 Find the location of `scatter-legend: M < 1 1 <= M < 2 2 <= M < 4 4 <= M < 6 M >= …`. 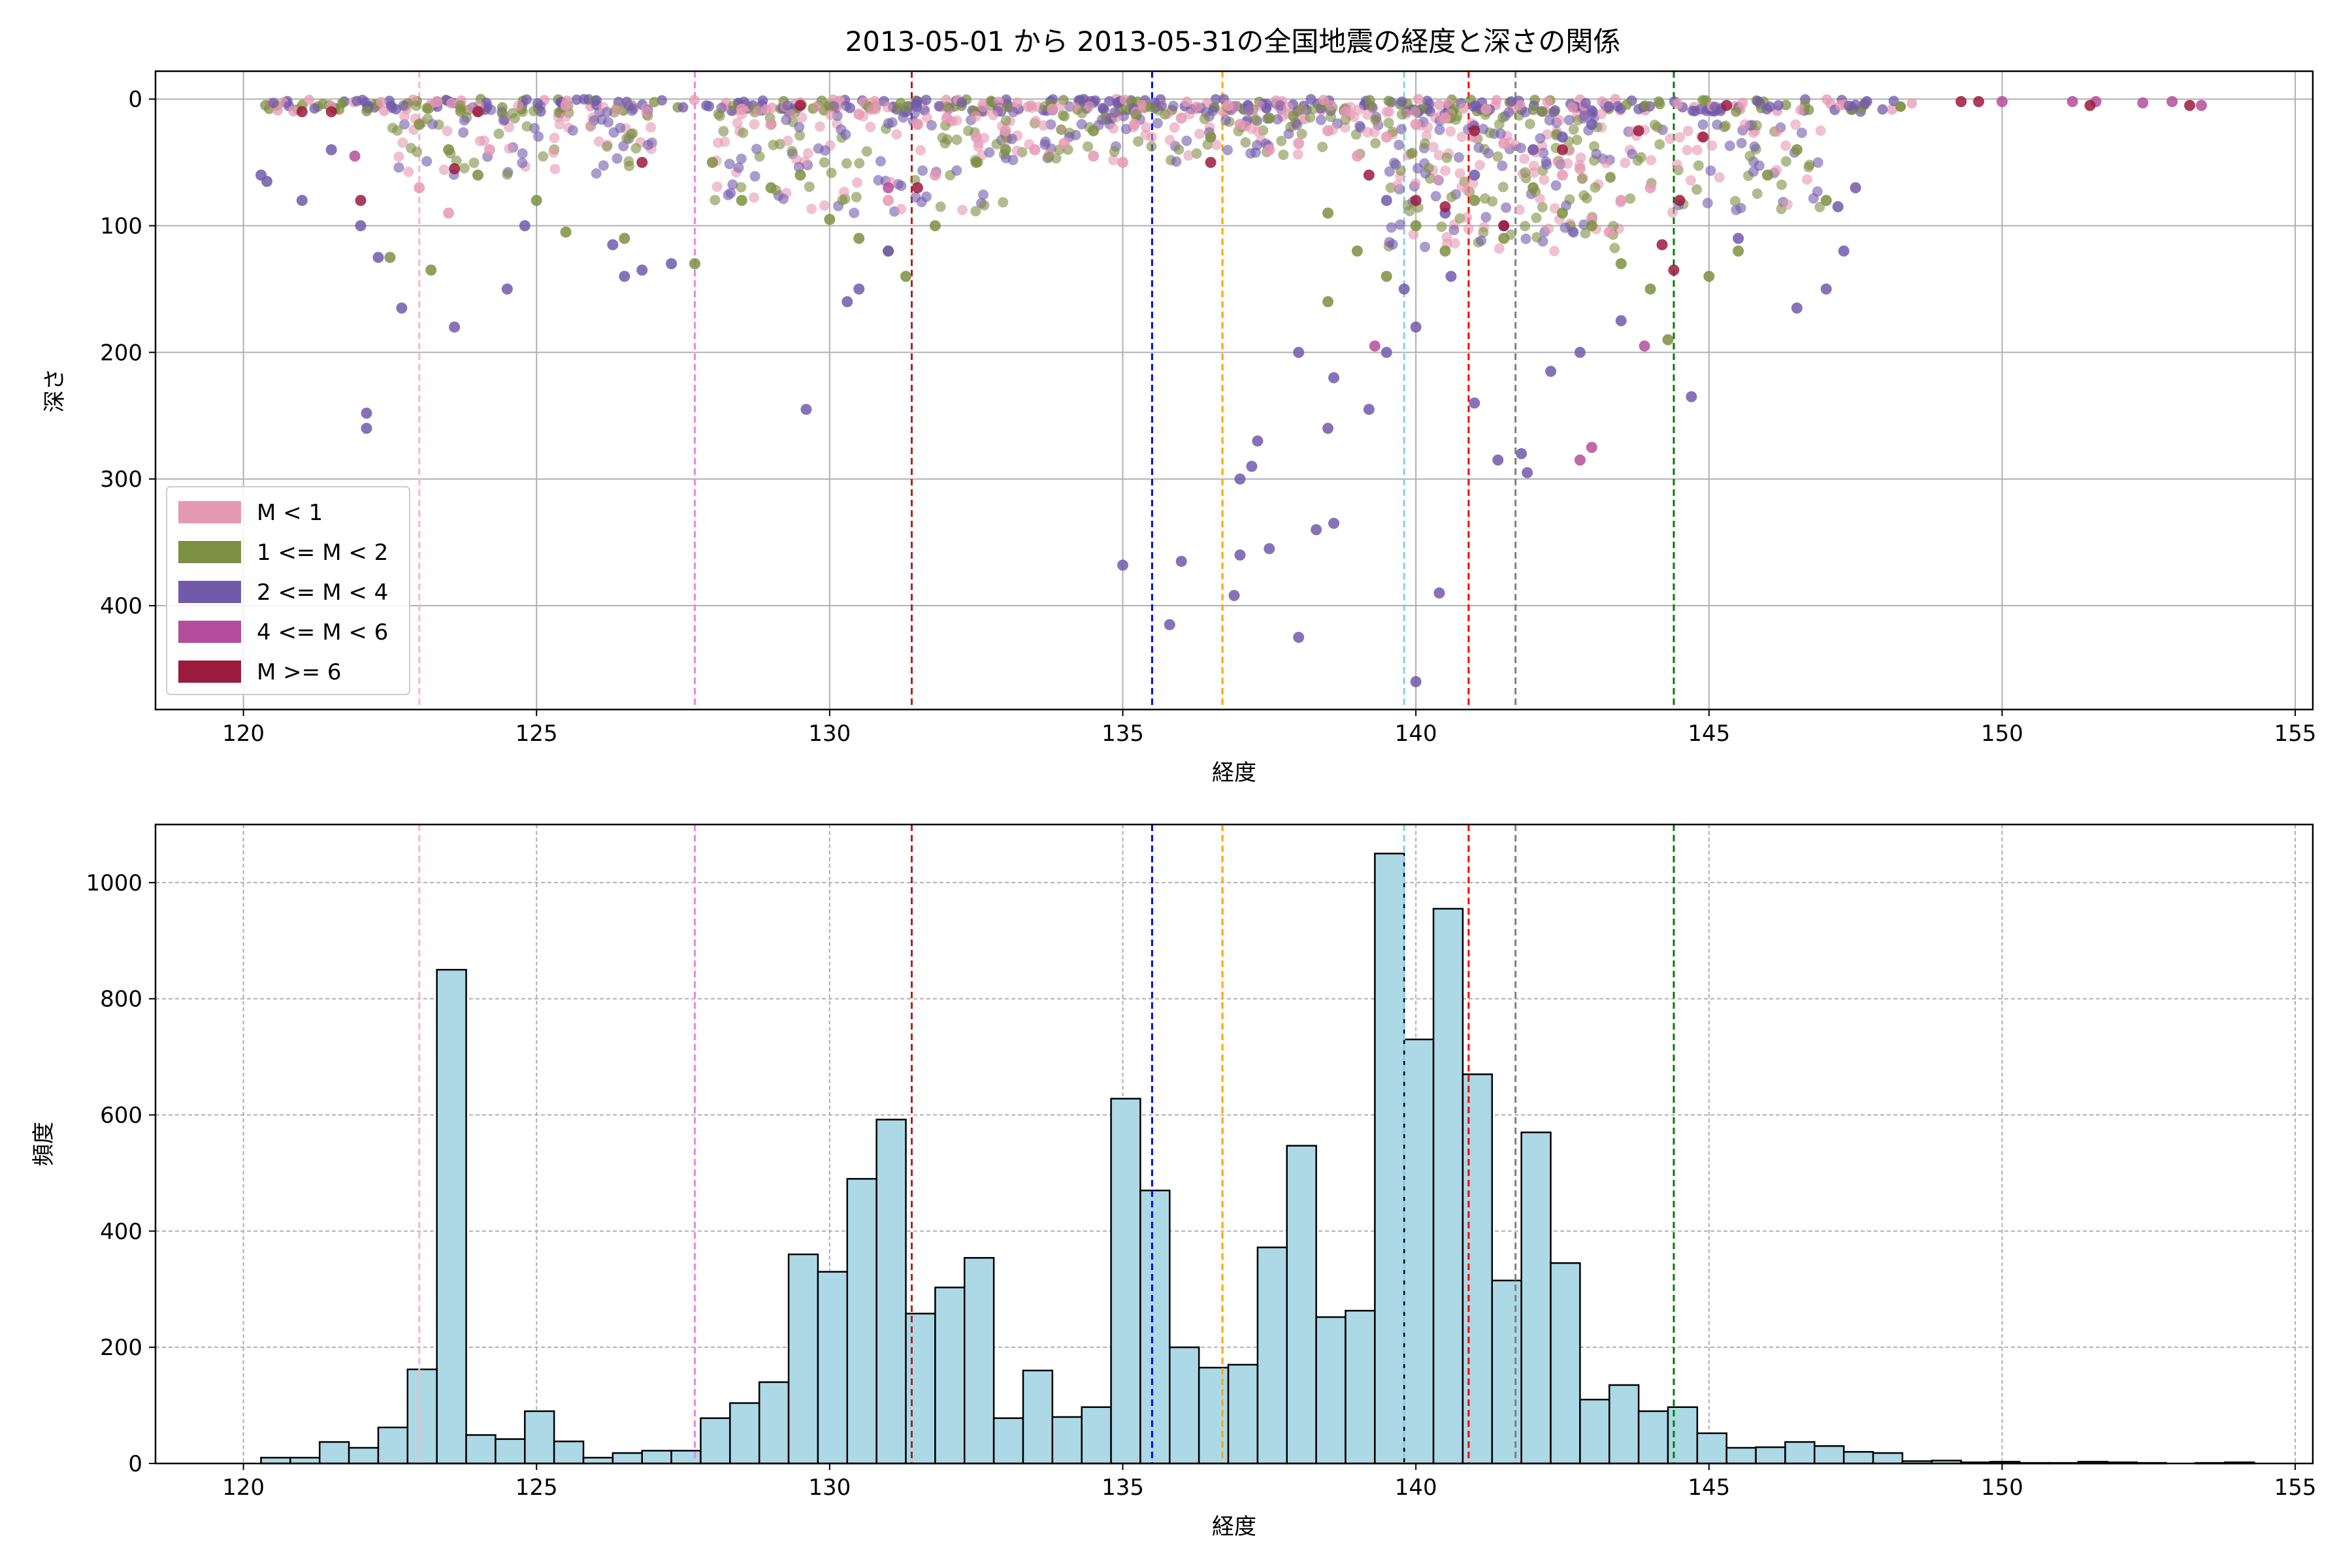

scatter-legend: M < 1 1 <= M < 2 2 <= M < 4 4 <= M < 6 M >= … is located at coordinates (288, 590).